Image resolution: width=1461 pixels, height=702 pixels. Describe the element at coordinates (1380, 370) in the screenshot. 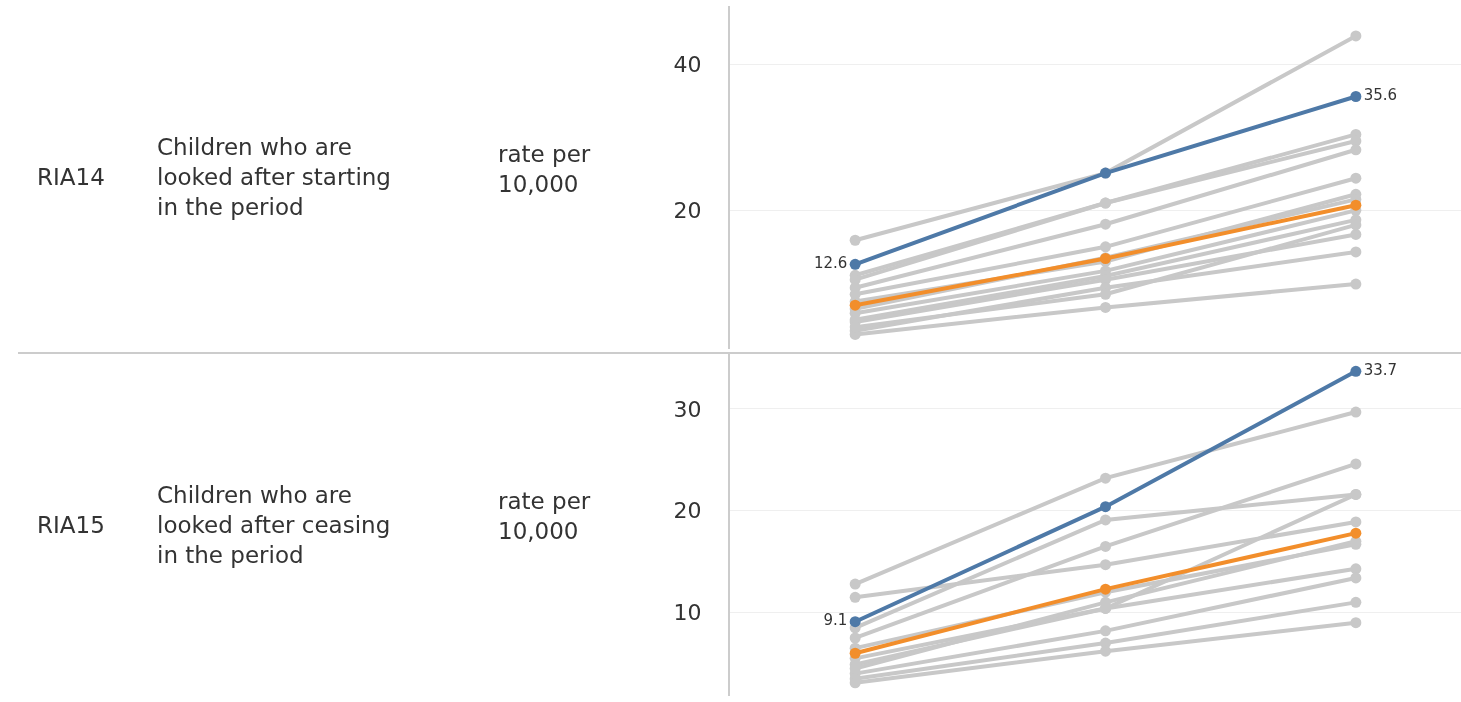

I see `data-label: 33.7` at that location.